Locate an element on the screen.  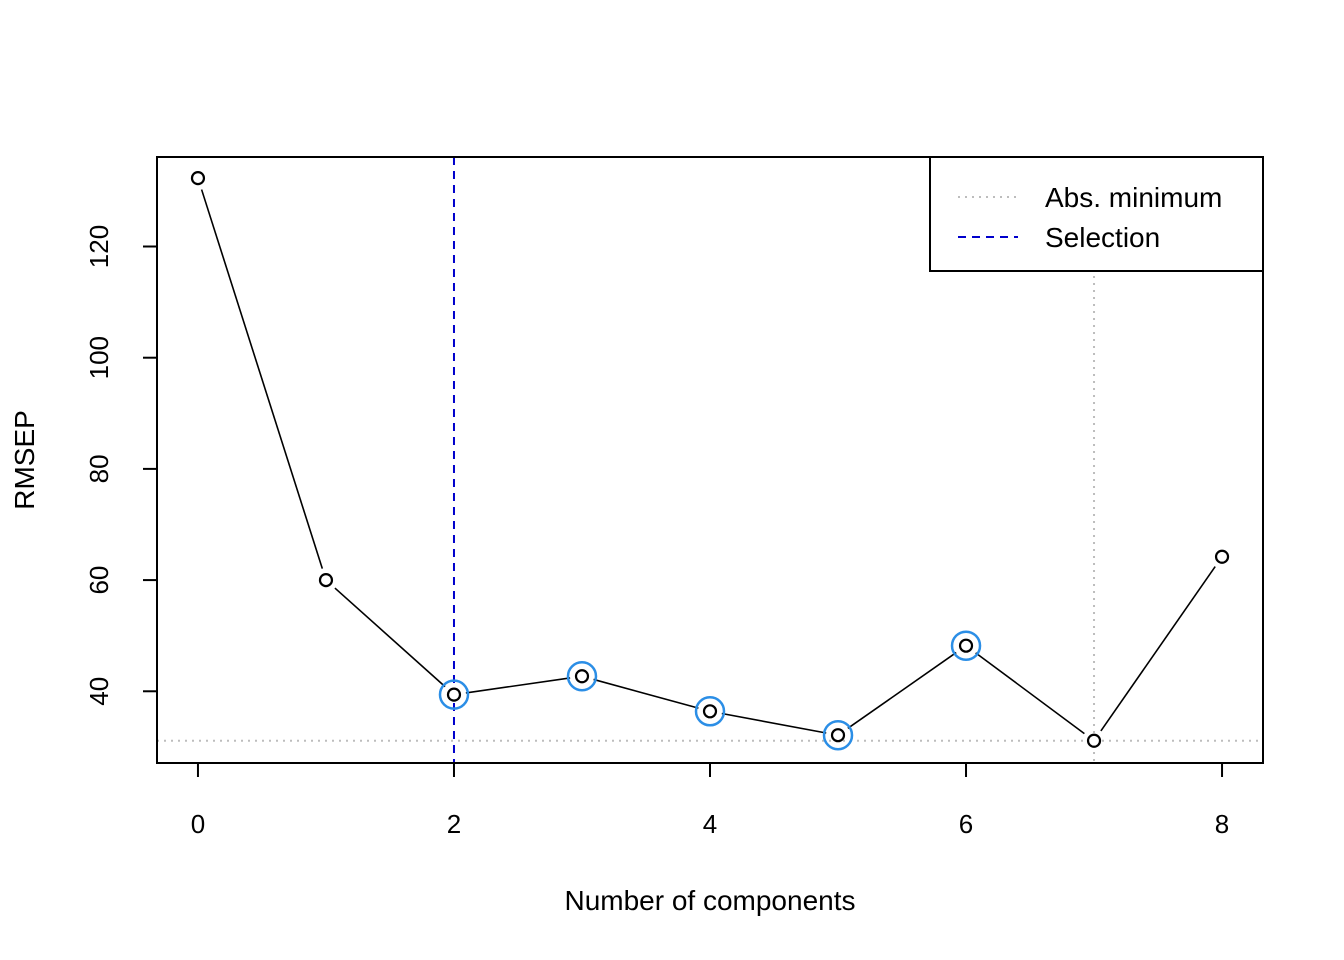
legend-box is located at coordinates (1096, 214).